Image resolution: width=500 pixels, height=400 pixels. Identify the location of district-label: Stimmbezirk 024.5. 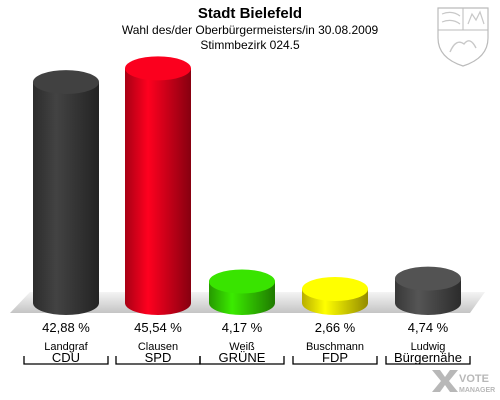
(250, 45).